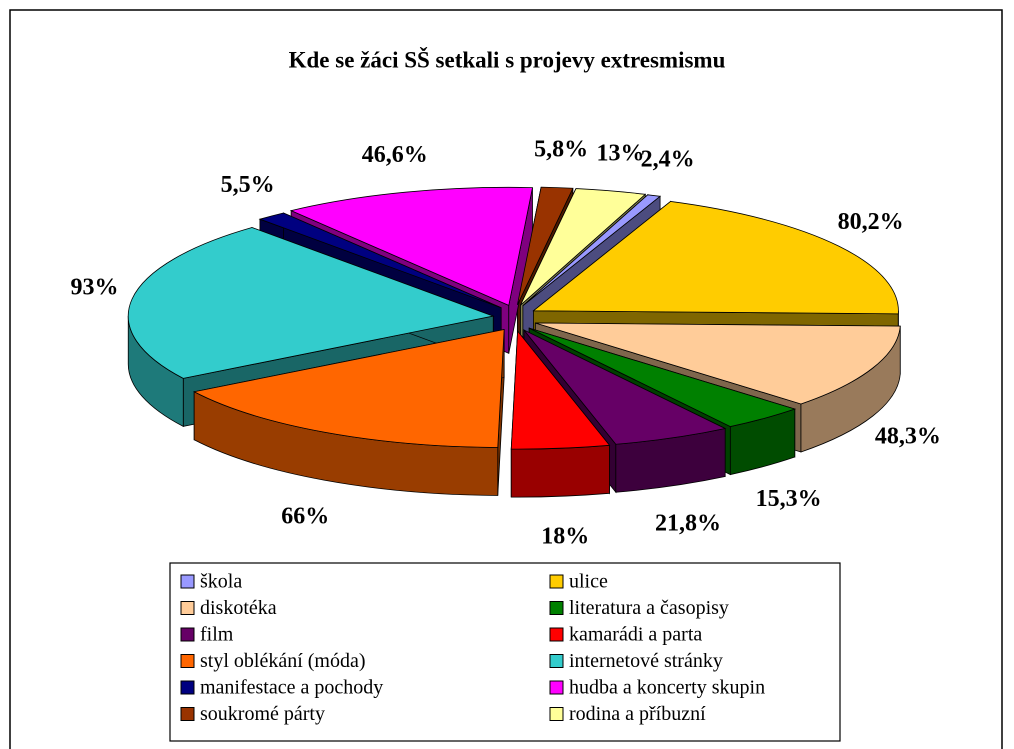  I want to click on legend-label: internetové stránky, so click(646, 661).